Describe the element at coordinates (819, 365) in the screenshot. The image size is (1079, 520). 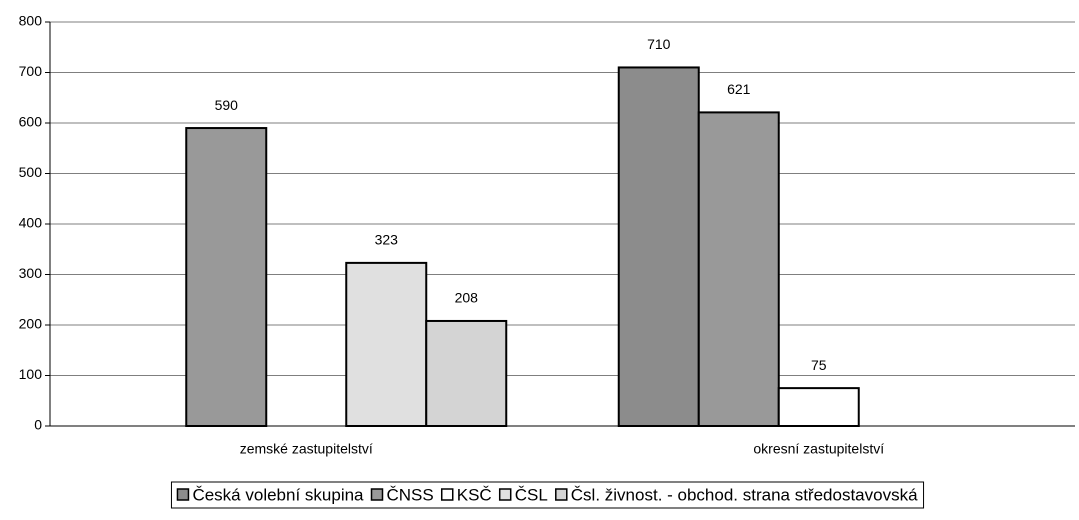
I see `data-label: 75` at that location.